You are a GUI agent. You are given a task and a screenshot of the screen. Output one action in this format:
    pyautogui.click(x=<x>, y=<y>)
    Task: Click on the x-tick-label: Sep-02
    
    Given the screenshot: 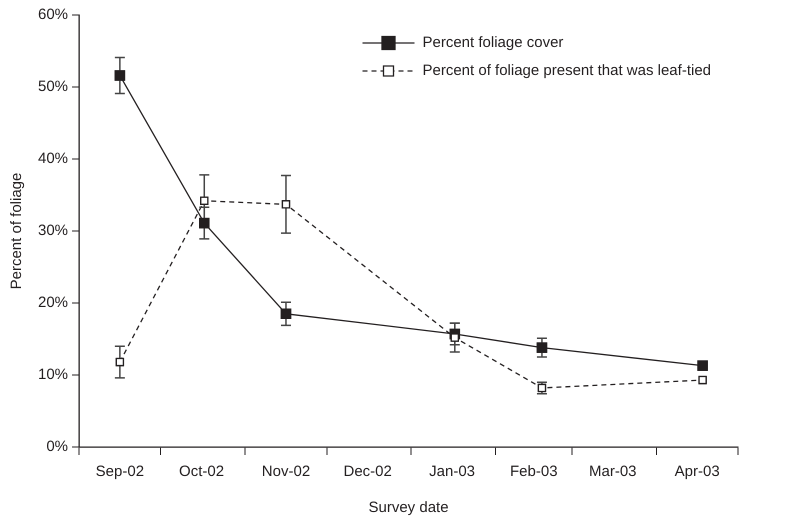 What is the action you would take?
    pyautogui.click(x=120, y=471)
    